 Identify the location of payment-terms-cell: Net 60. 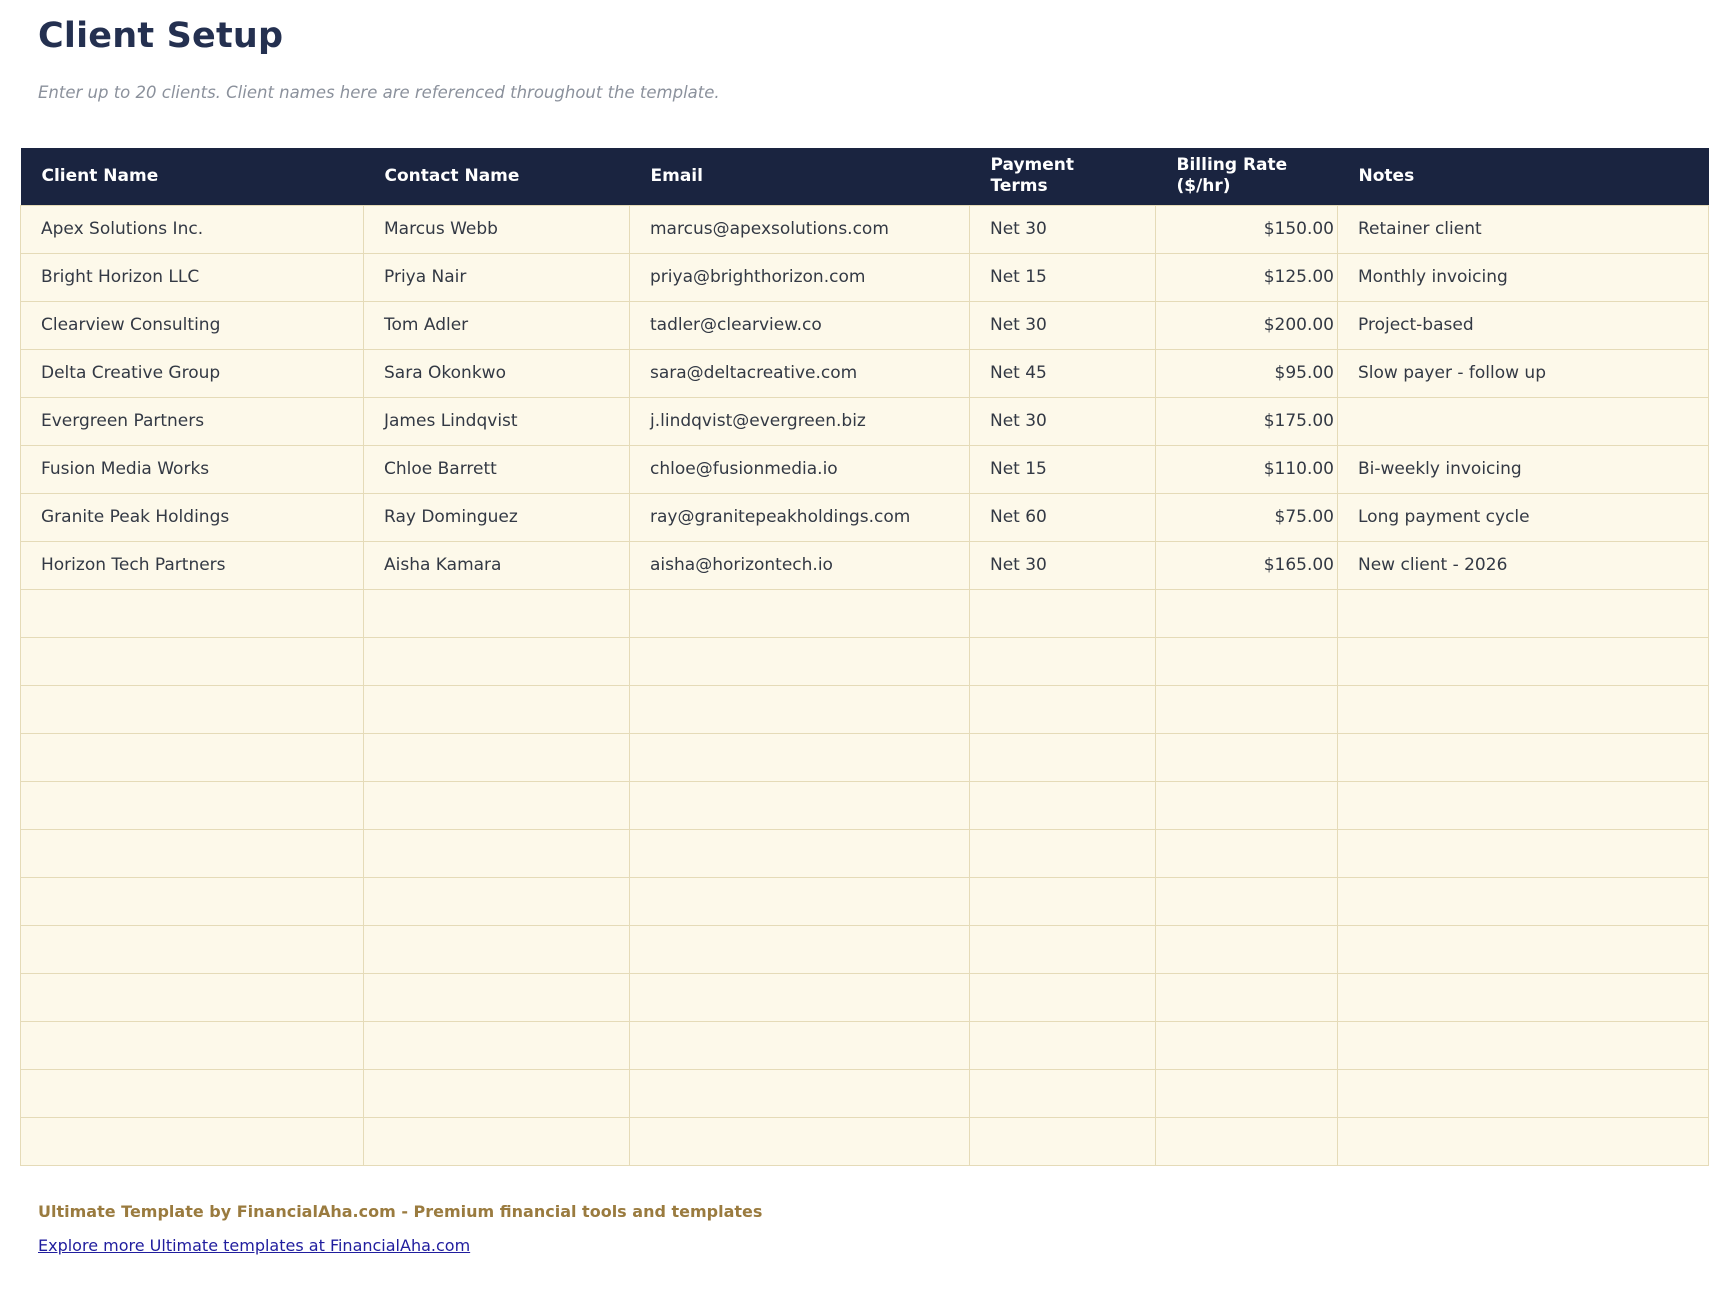
(1062, 517).